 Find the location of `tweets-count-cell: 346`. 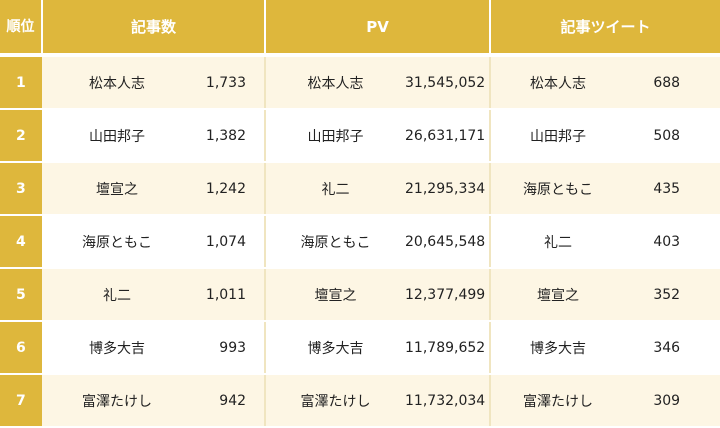

tweets-count-cell: 346 is located at coordinates (672, 348).